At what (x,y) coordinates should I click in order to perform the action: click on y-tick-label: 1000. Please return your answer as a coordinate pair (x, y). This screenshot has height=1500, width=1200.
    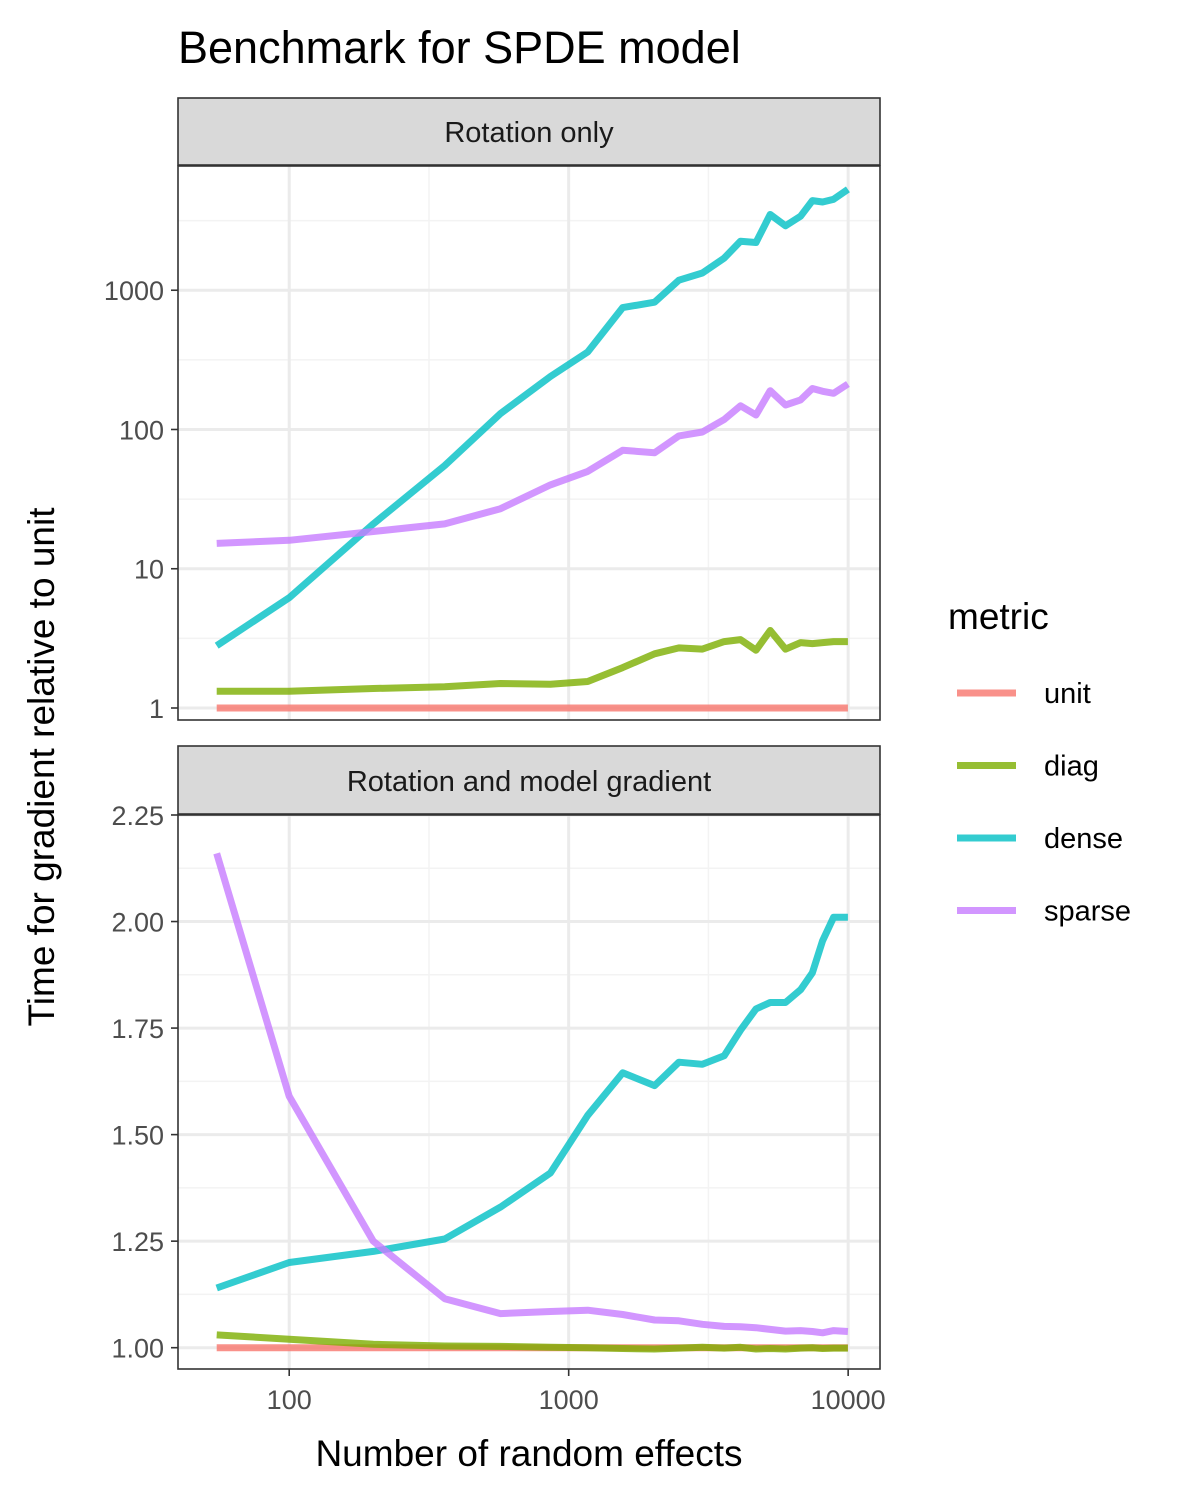
    Looking at the image, I should click on (134, 291).